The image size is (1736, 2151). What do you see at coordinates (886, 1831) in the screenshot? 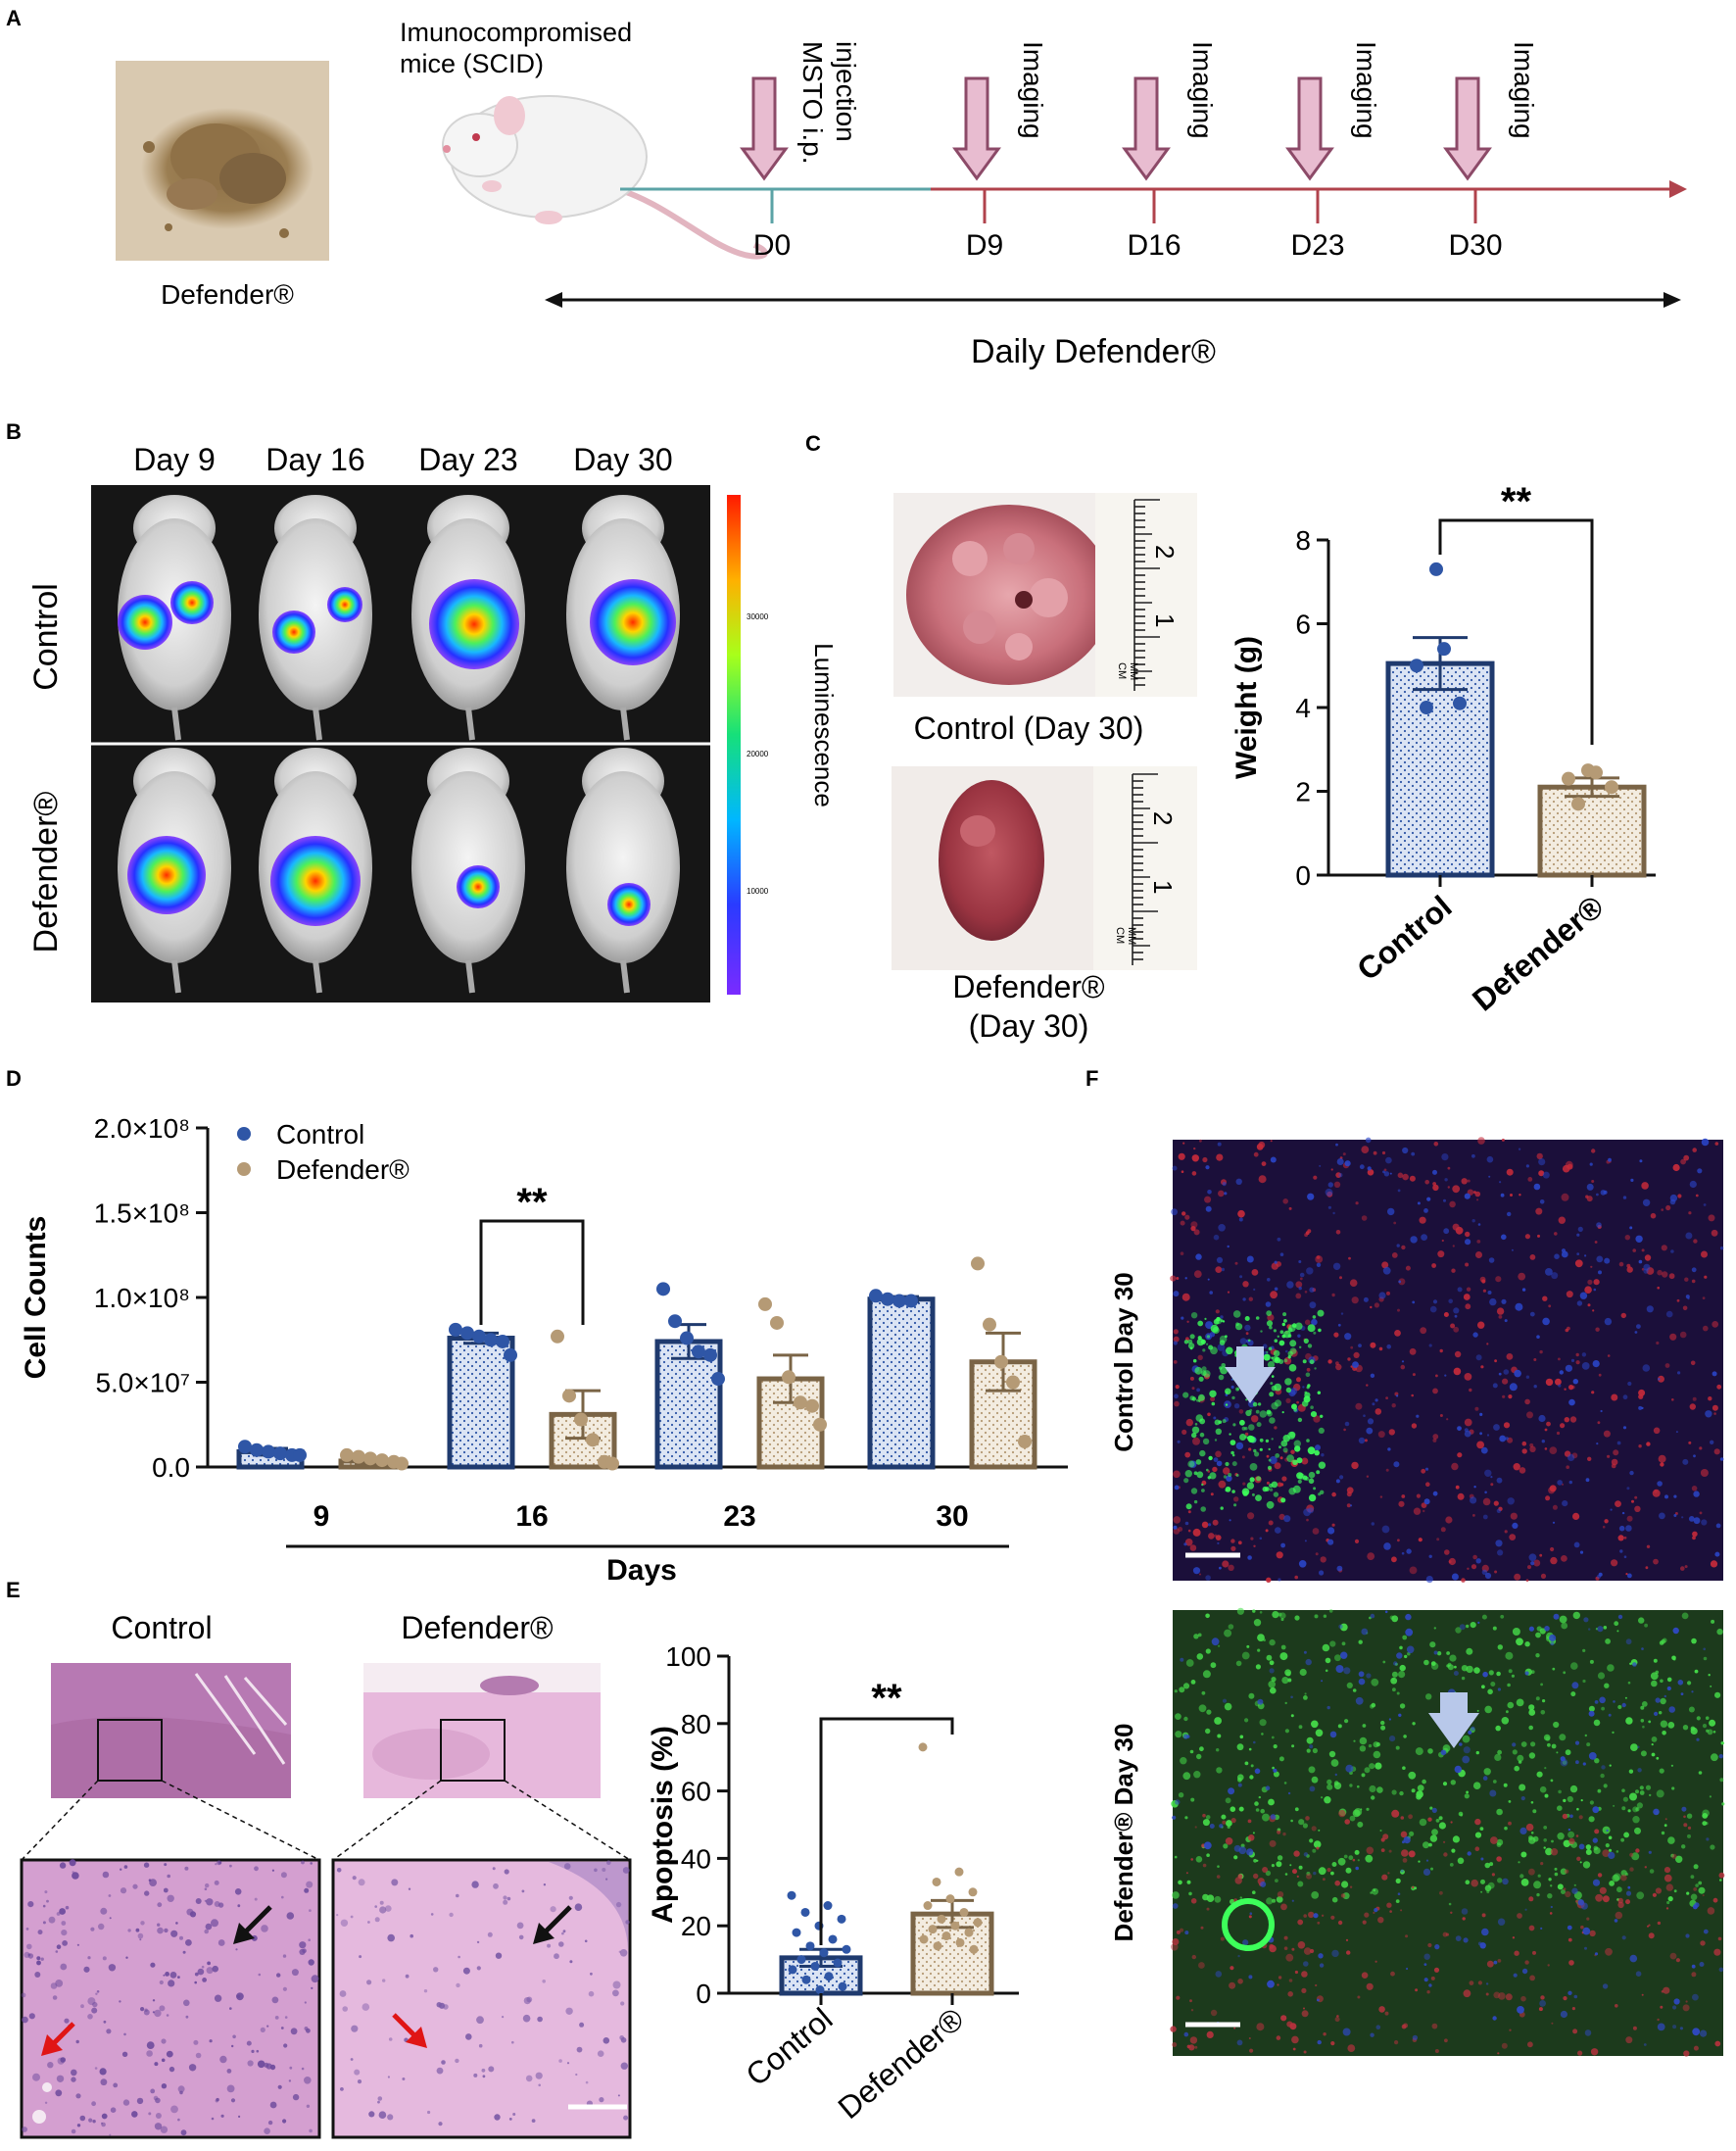
I see `significance-bracket` at bounding box center [886, 1831].